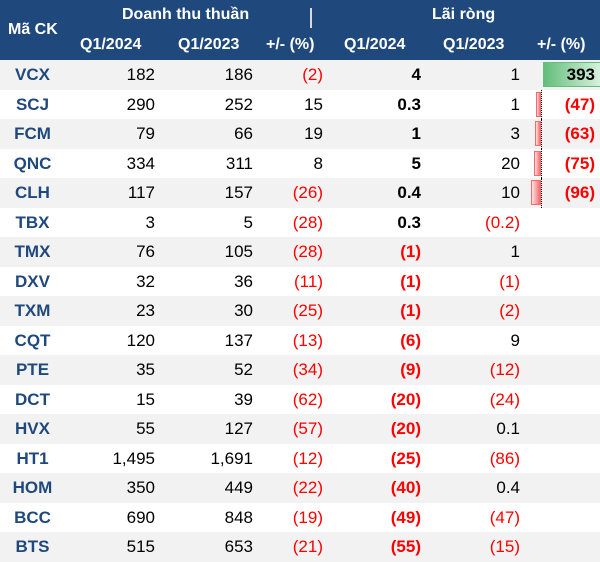  Describe the element at coordinates (32, 281) in the screenshot. I see `stock-code-cell: DXV` at that location.